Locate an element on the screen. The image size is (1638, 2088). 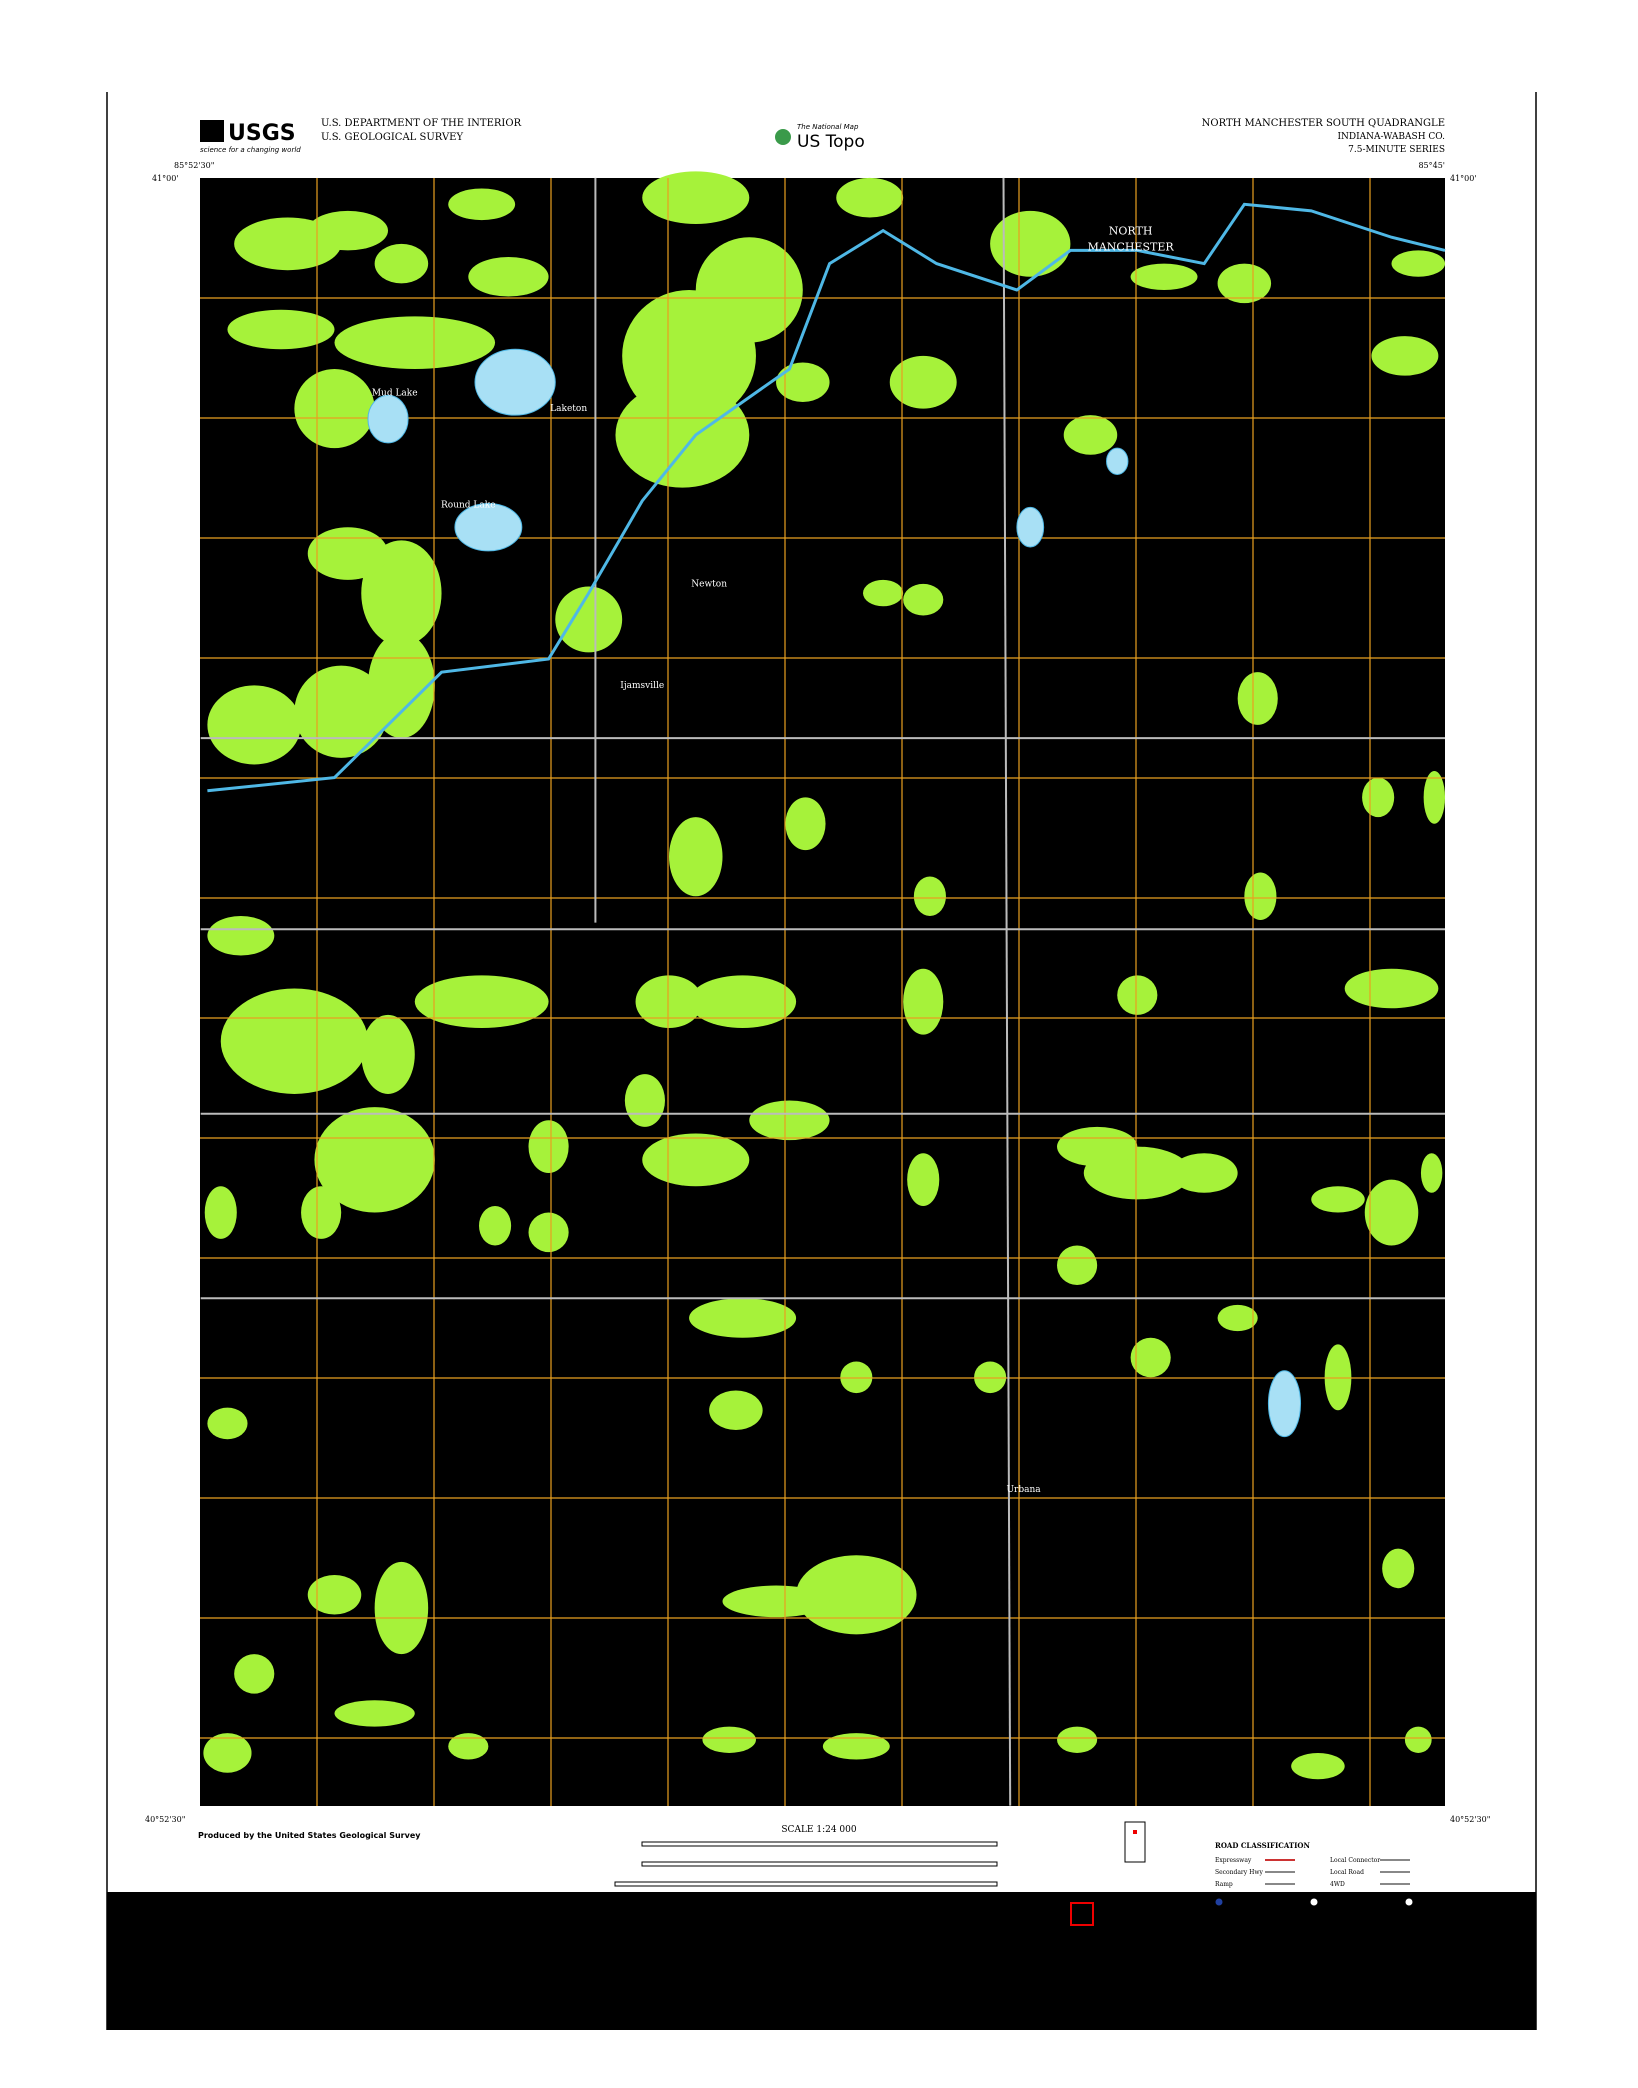
survey: U.S. GEOLOGICAL SURVEY is located at coordinates (392, 137).